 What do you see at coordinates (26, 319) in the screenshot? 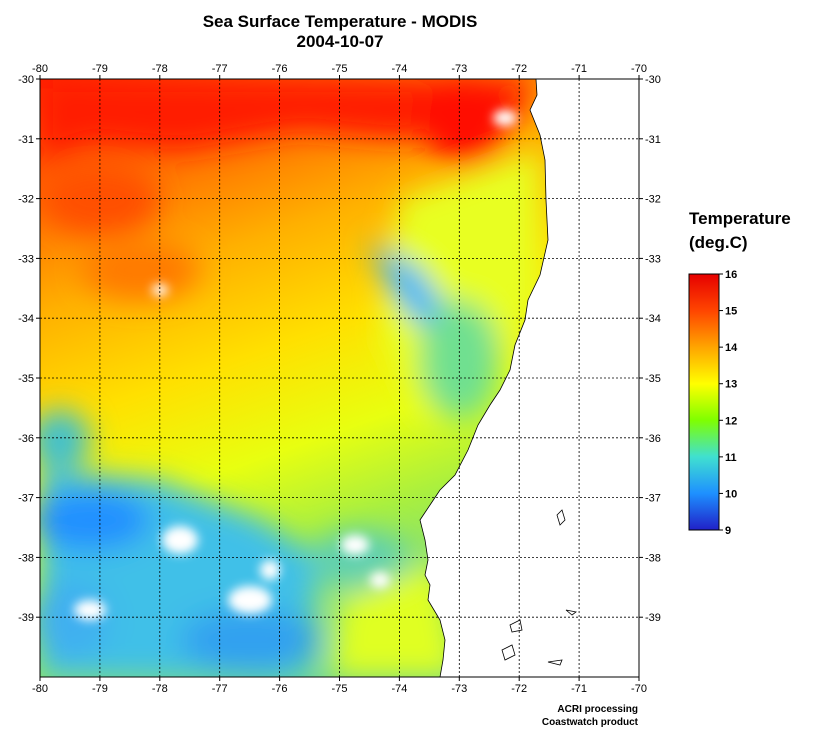
I see `y-tick-label-left: -34` at bounding box center [26, 319].